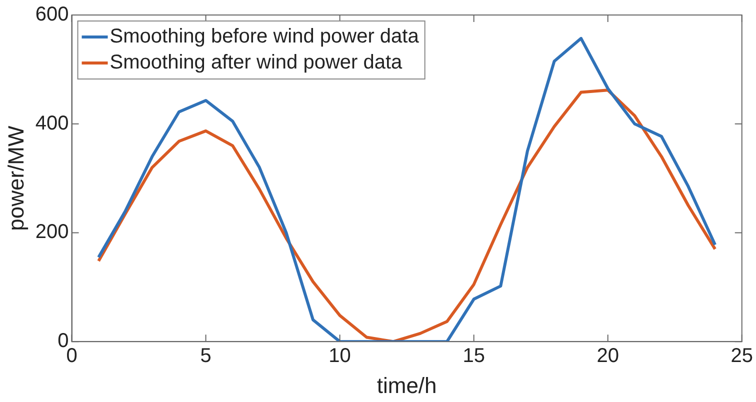  I want to click on x-tick-label: 10, so click(339, 356).